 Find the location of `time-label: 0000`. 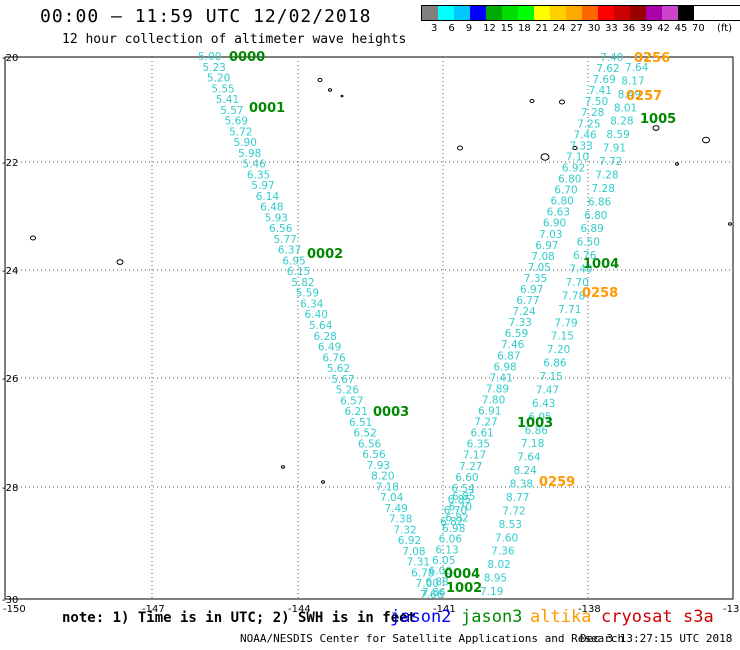

time-label: 0000 is located at coordinates (247, 57).